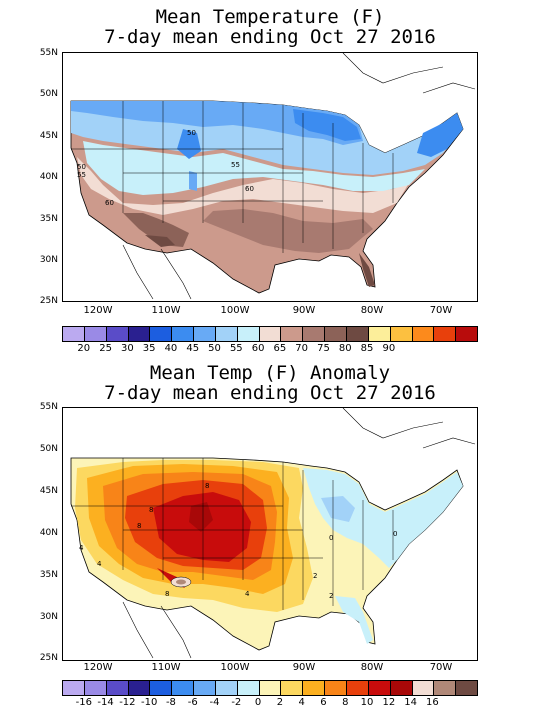  What do you see at coordinates (315, 576) in the screenshot?
I see `contour-label: 2` at bounding box center [315, 576].